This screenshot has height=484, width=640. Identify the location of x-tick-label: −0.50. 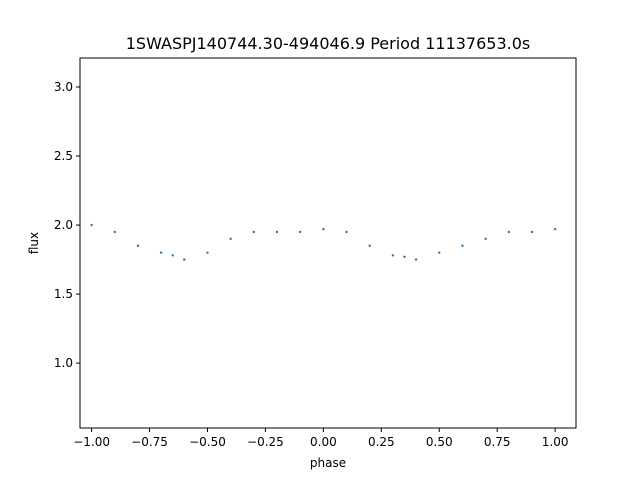
(207, 442).